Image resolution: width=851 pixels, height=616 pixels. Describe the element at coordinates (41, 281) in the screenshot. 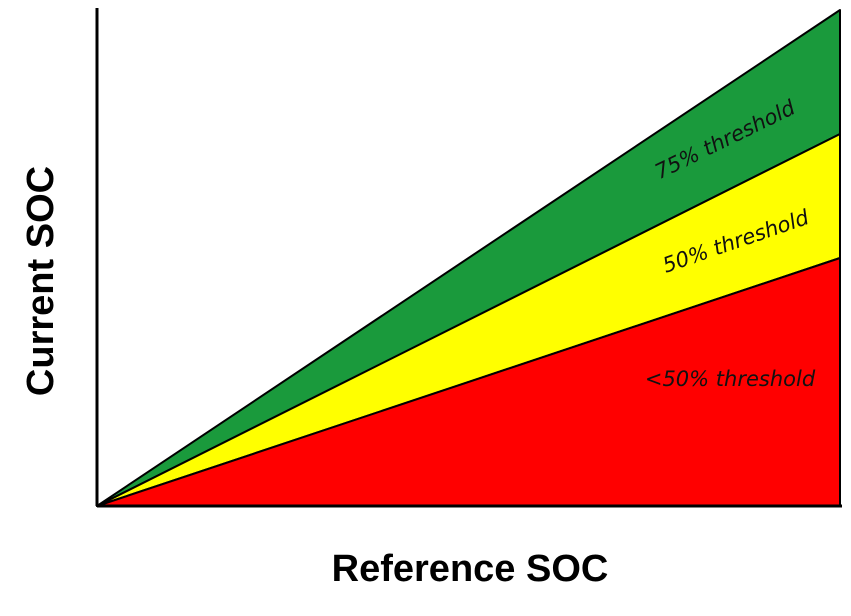

I see `y-axis-title: Current SOC` at that location.